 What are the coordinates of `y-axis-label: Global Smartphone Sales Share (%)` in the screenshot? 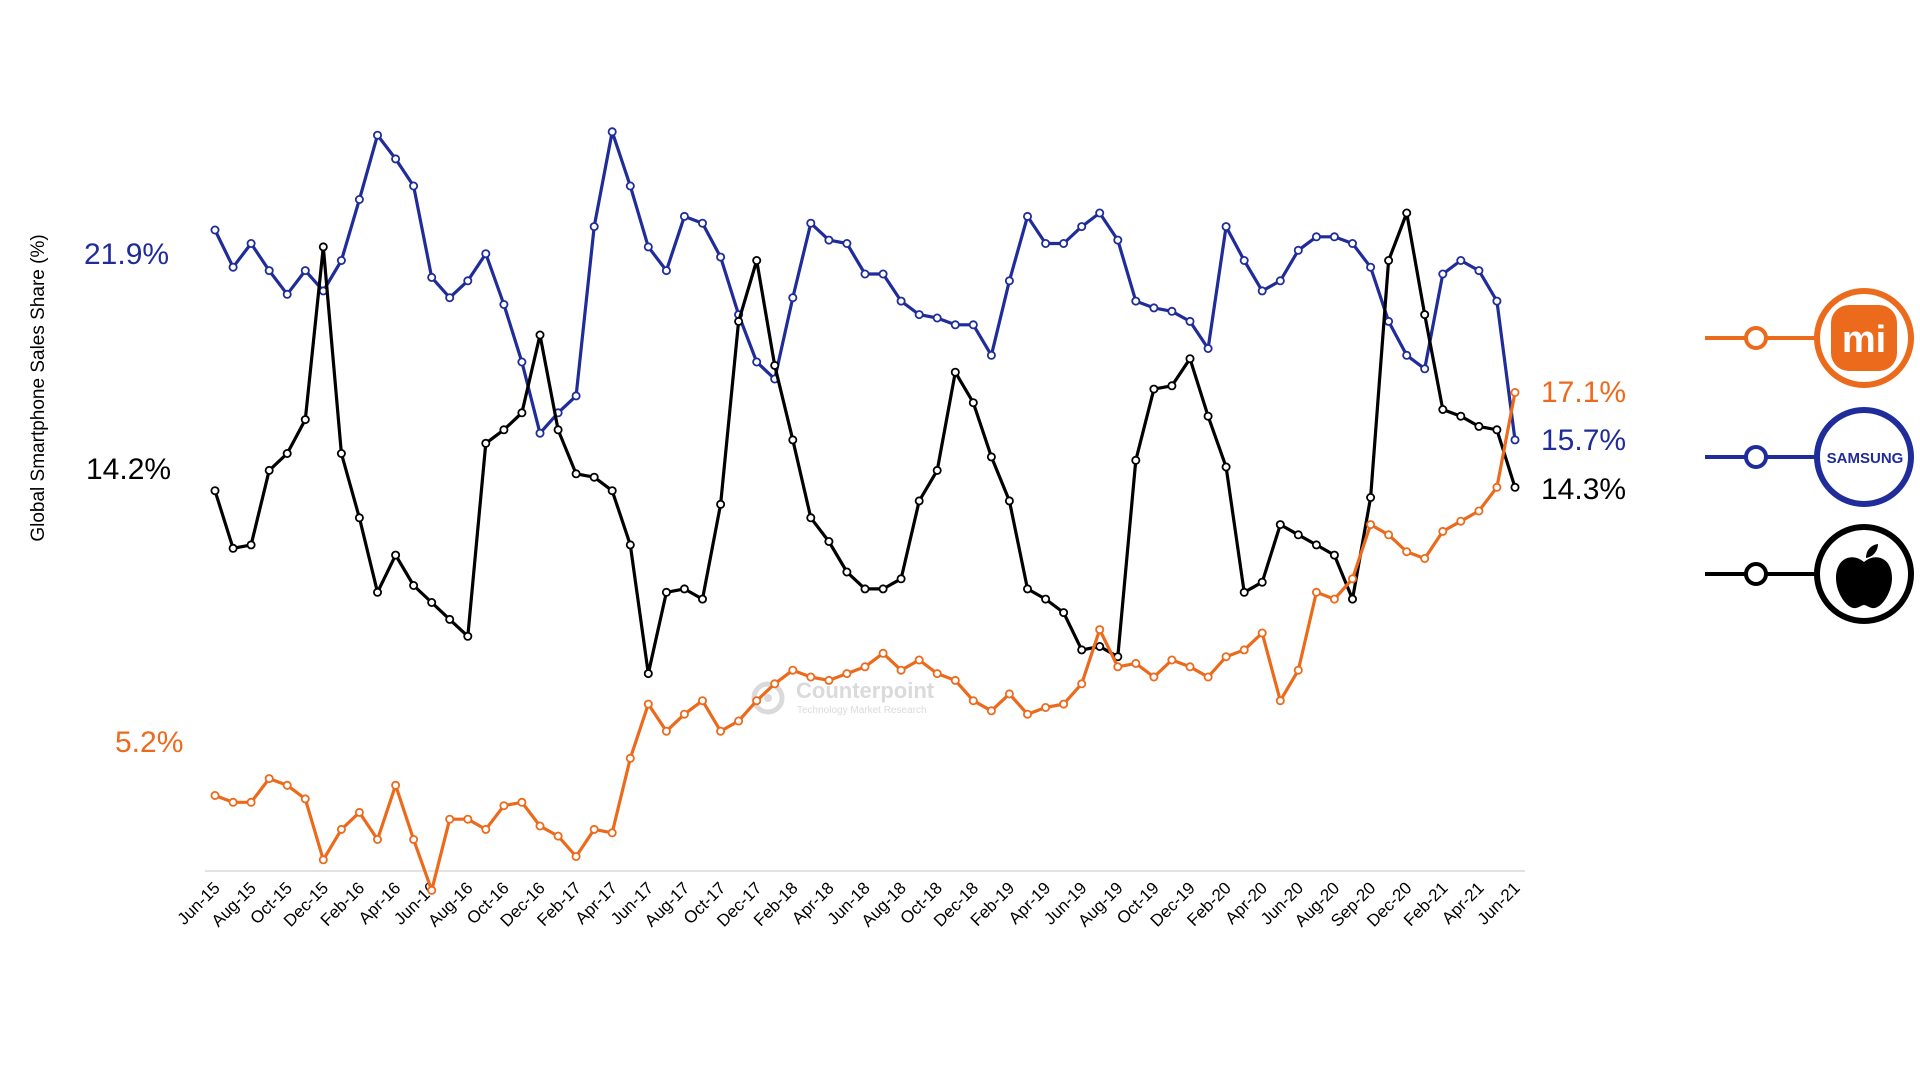 It's located at (38, 387).